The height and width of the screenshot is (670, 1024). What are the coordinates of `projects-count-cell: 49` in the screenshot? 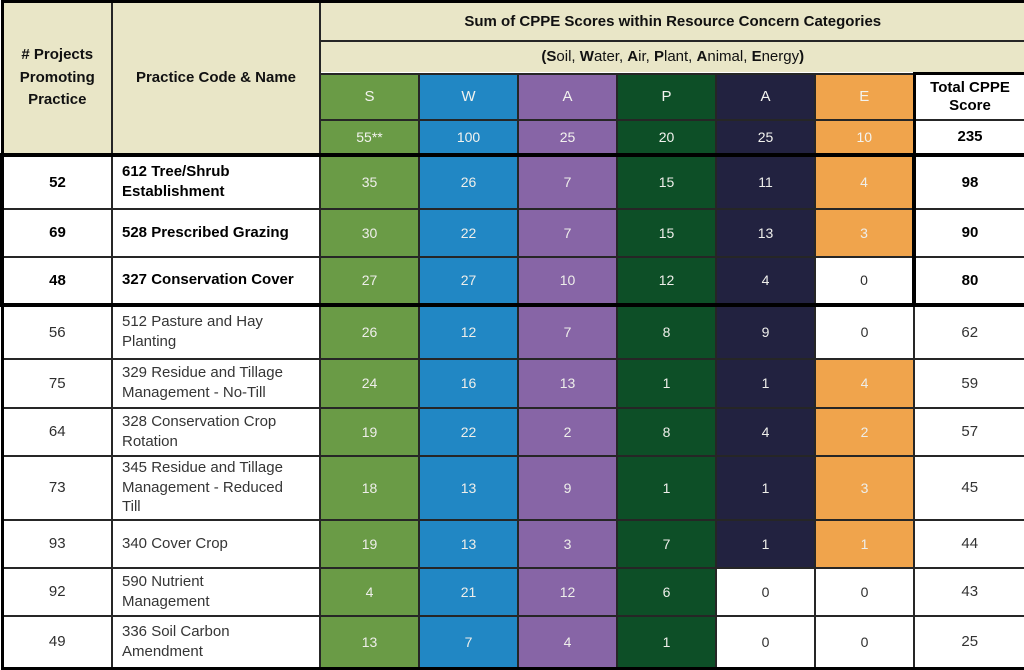 It's located at (57, 642).